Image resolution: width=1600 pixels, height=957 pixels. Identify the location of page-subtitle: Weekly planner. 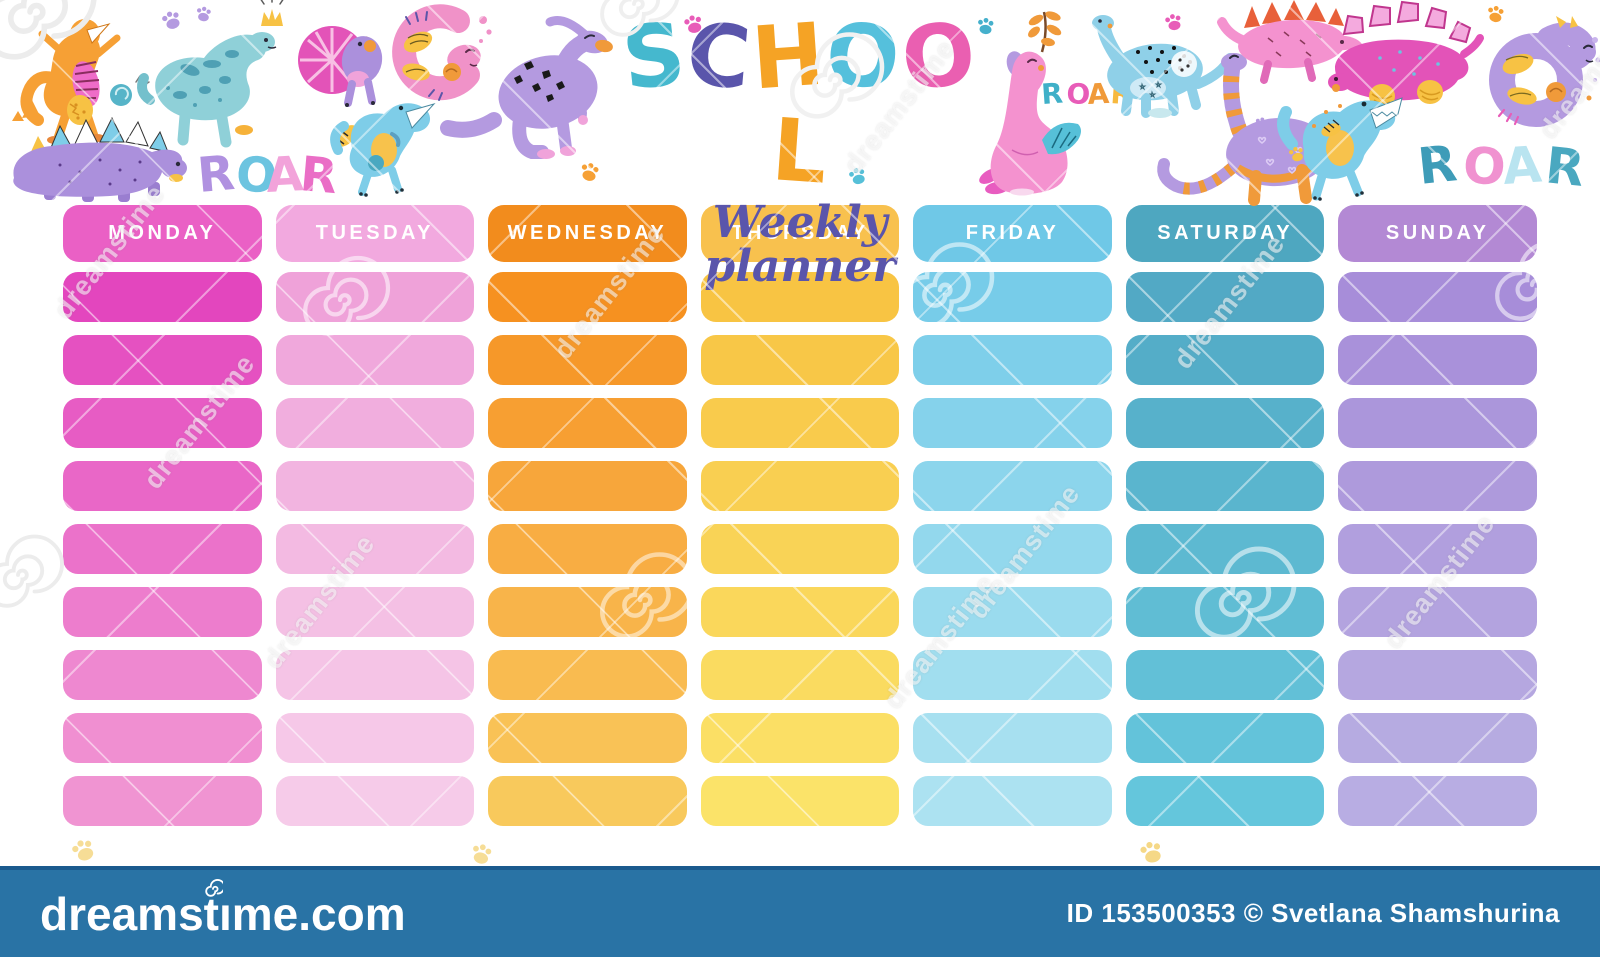
(800, 245).